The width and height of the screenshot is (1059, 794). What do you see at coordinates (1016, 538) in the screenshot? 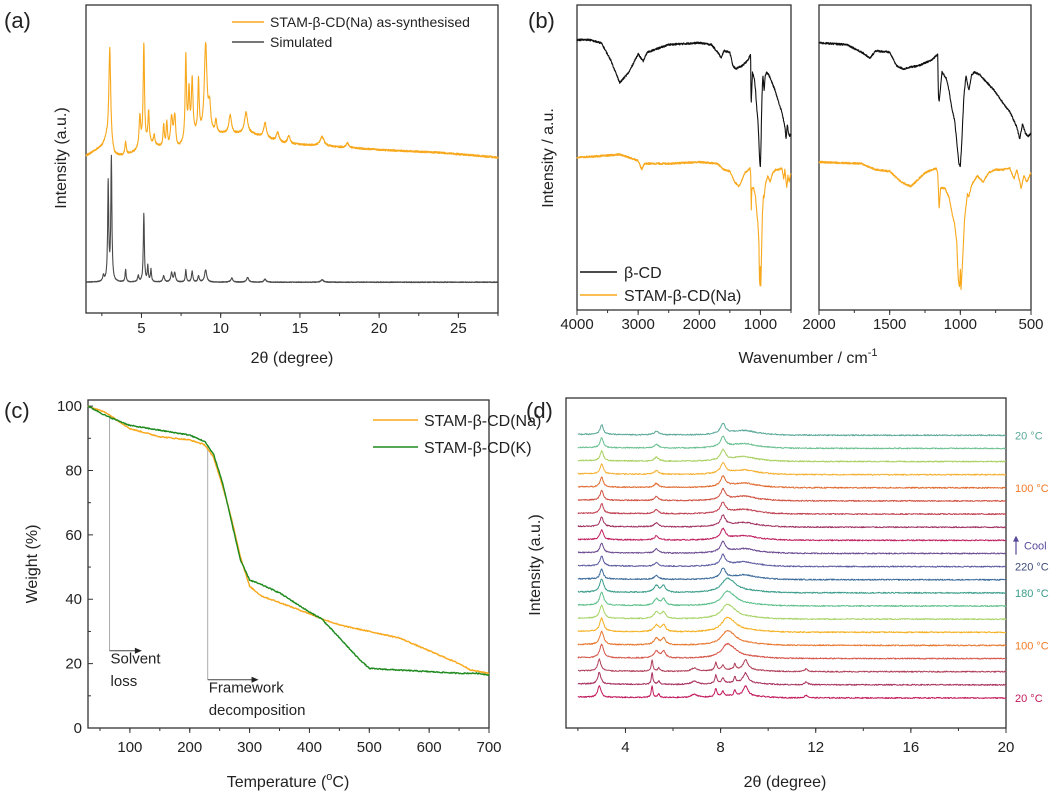
I see `arrow-up-icon` at bounding box center [1016, 538].